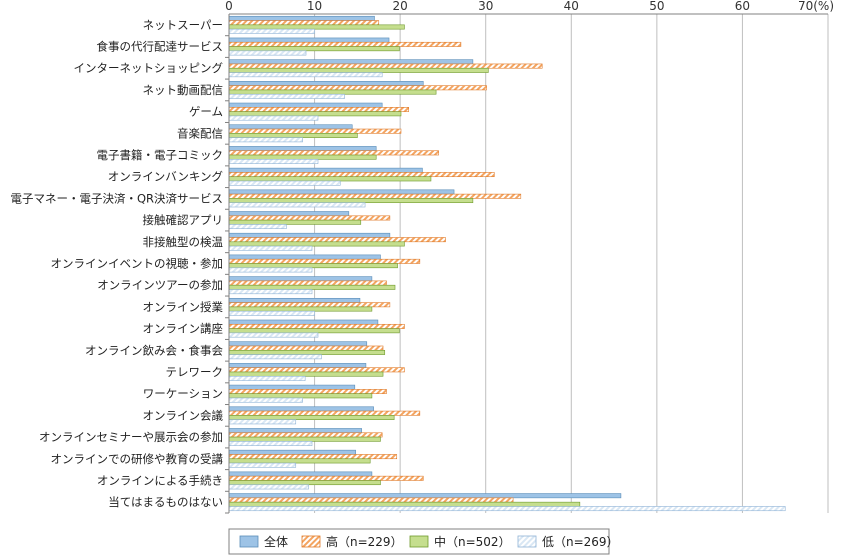  What do you see at coordinates (276, 541) in the screenshot?
I see `legend-label-1: 全体` at bounding box center [276, 541].